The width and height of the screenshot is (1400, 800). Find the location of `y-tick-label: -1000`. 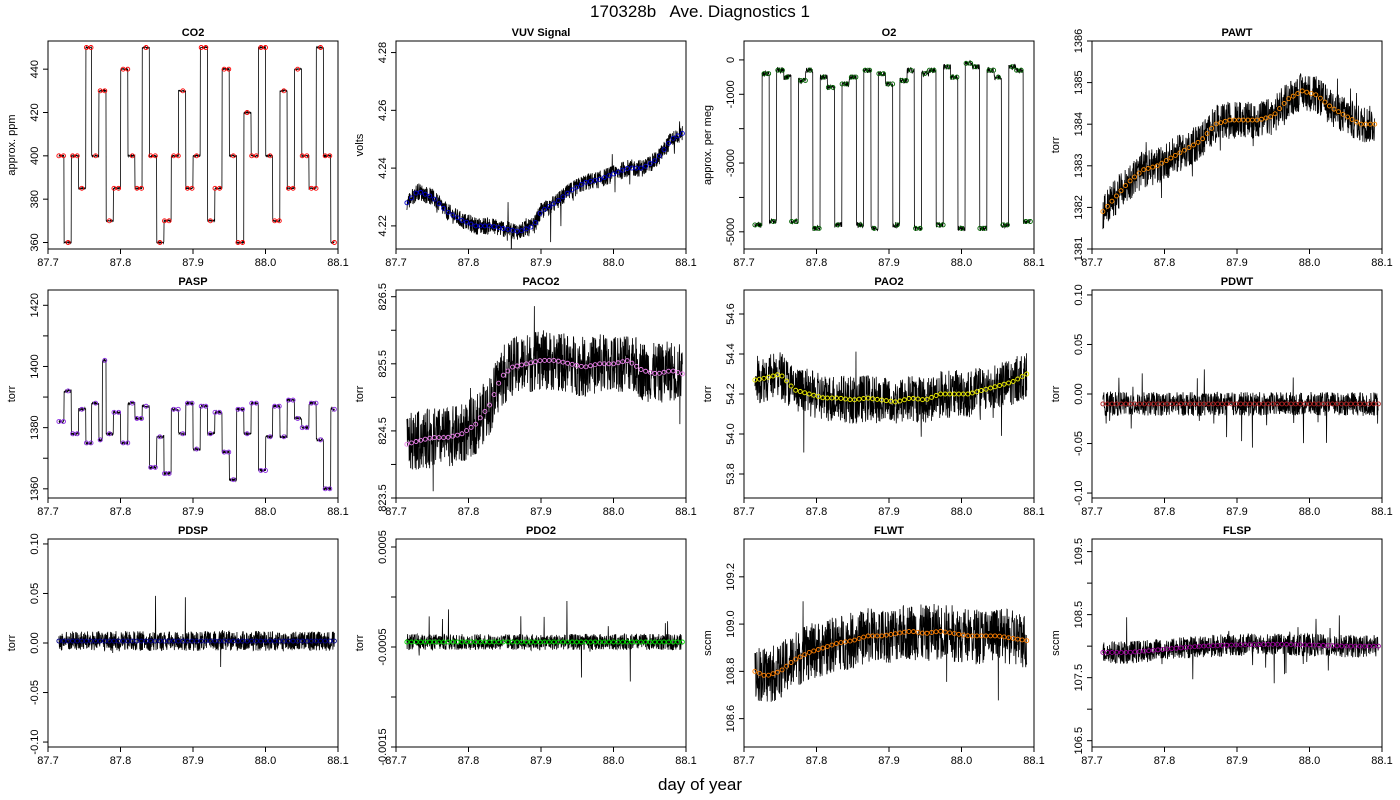

y-tick-label: -1000 is located at coordinates (731, 94).